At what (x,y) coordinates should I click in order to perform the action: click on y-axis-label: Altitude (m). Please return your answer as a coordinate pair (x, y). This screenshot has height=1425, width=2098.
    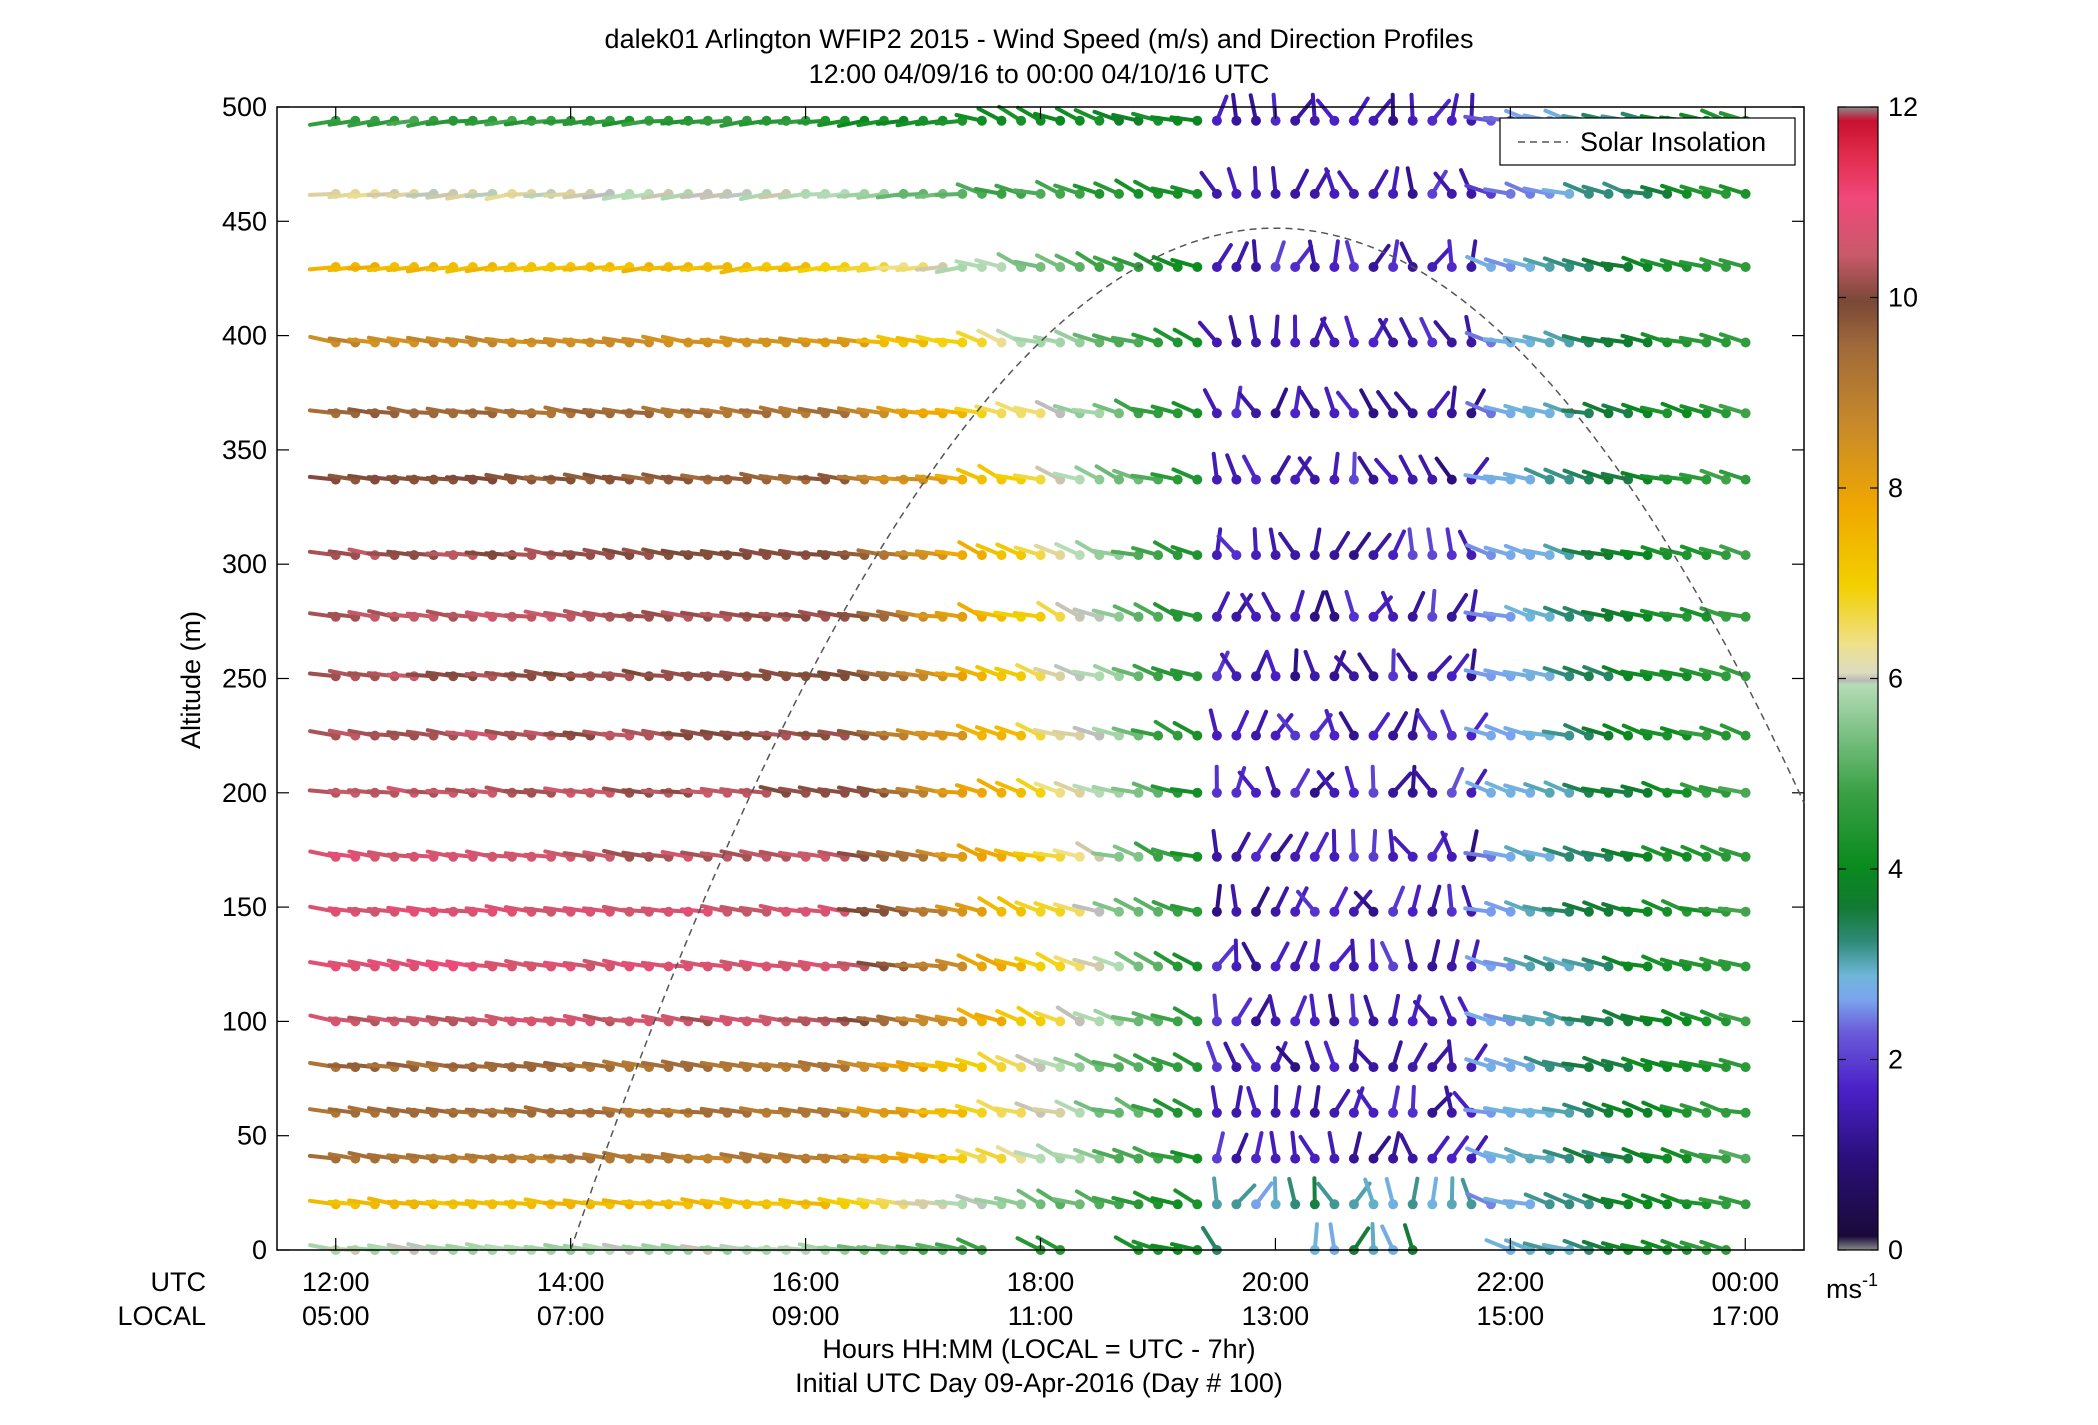
    Looking at the image, I should click on (191, 680).